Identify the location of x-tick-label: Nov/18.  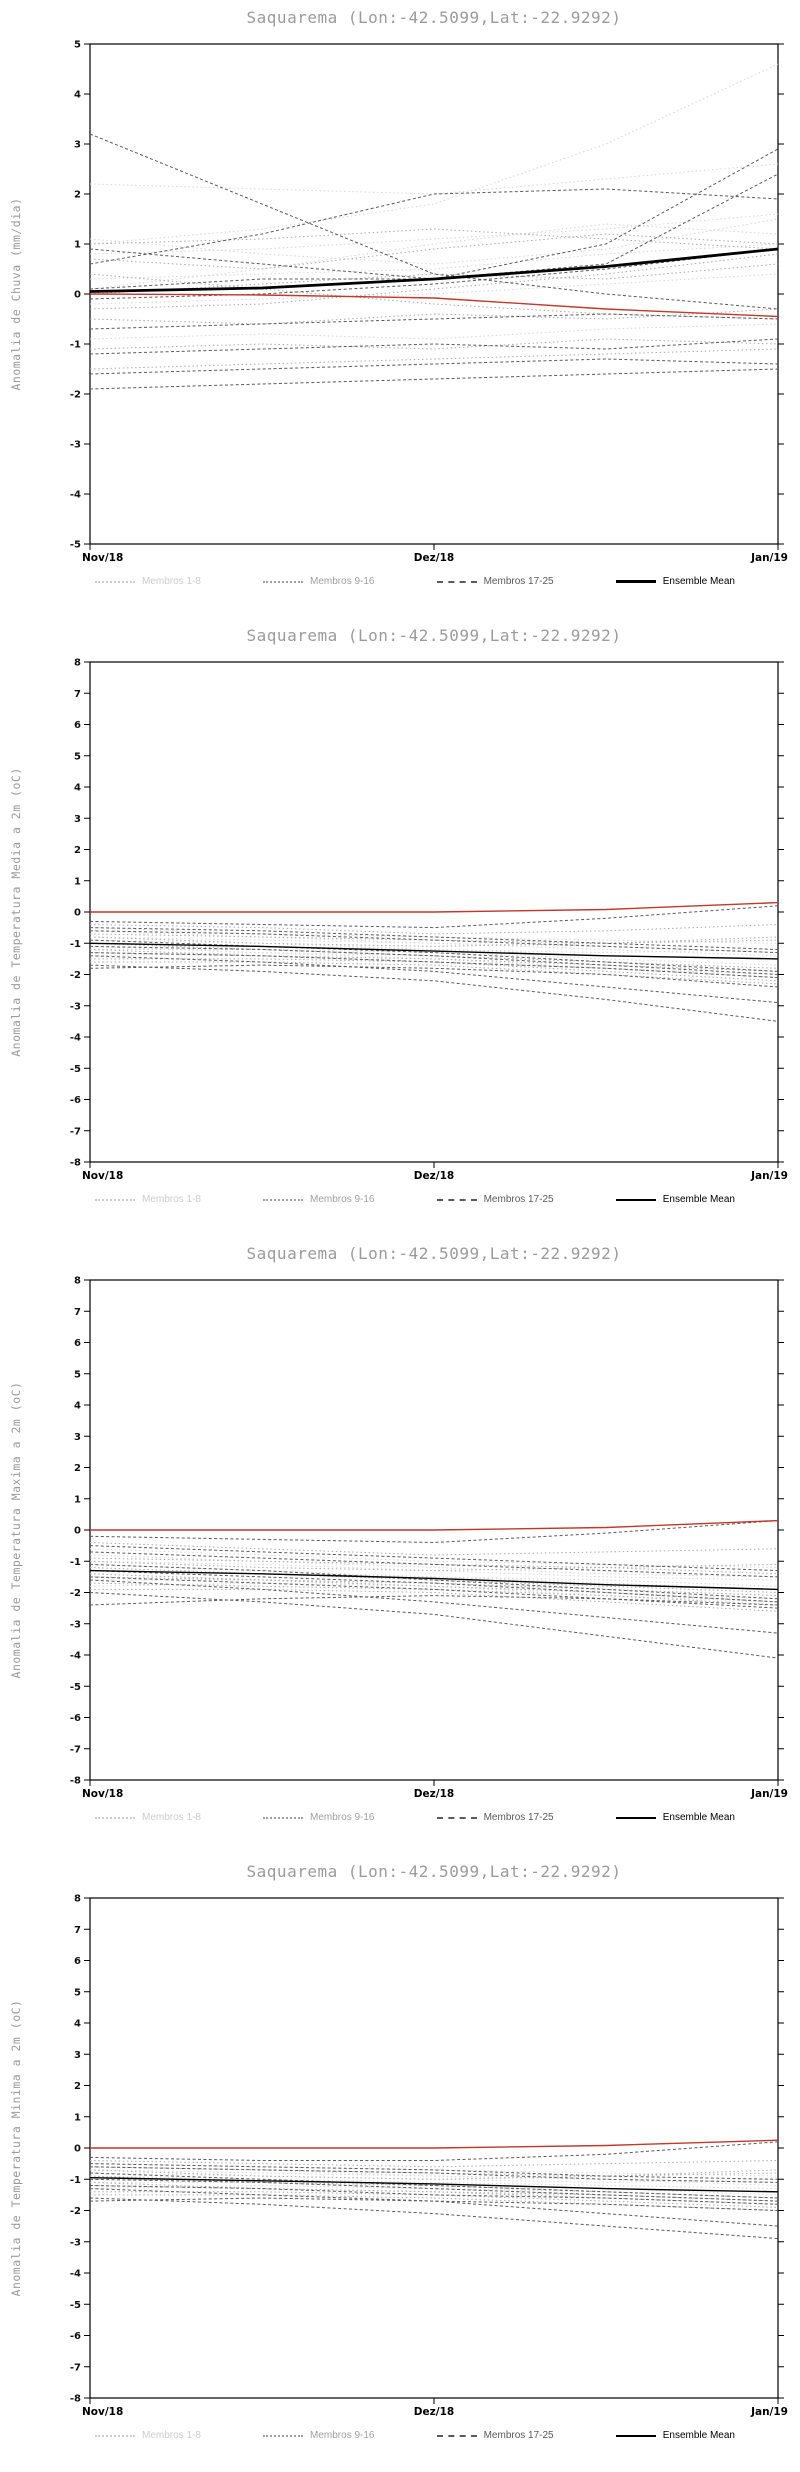
(102, 1176).